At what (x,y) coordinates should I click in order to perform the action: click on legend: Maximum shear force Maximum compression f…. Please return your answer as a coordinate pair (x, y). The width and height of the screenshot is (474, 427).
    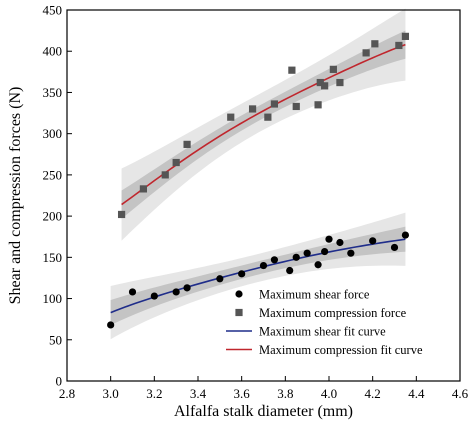
    Looking at the image, I should click on (324, 322).